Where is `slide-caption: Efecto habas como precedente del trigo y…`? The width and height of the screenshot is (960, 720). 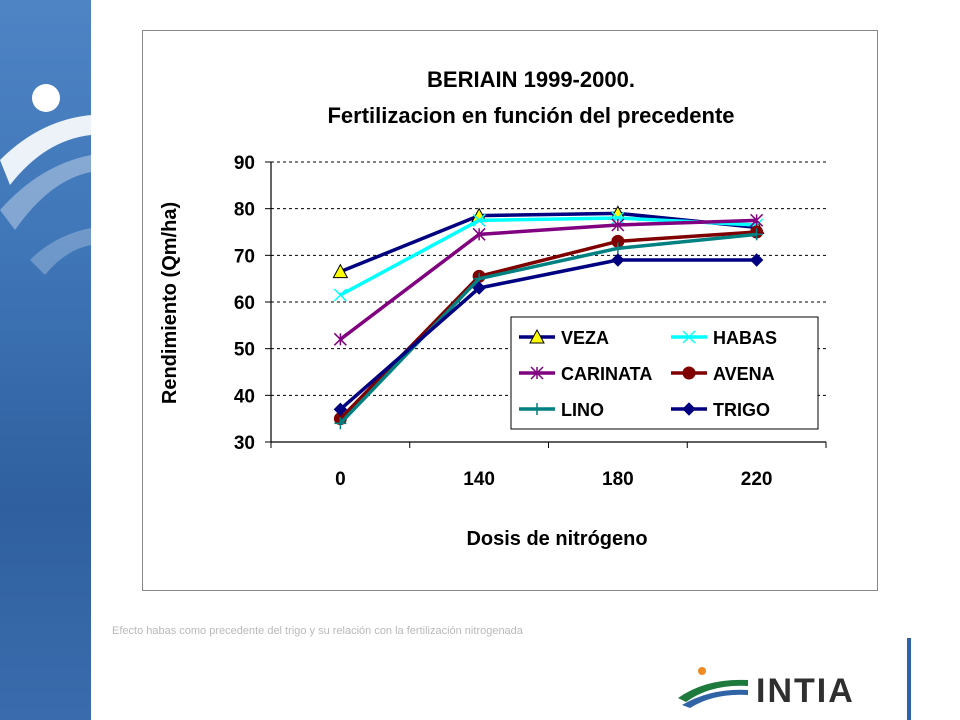
slide-caption: Efecto habas como precedente del trigo y… is located at coordinates (317, 631).